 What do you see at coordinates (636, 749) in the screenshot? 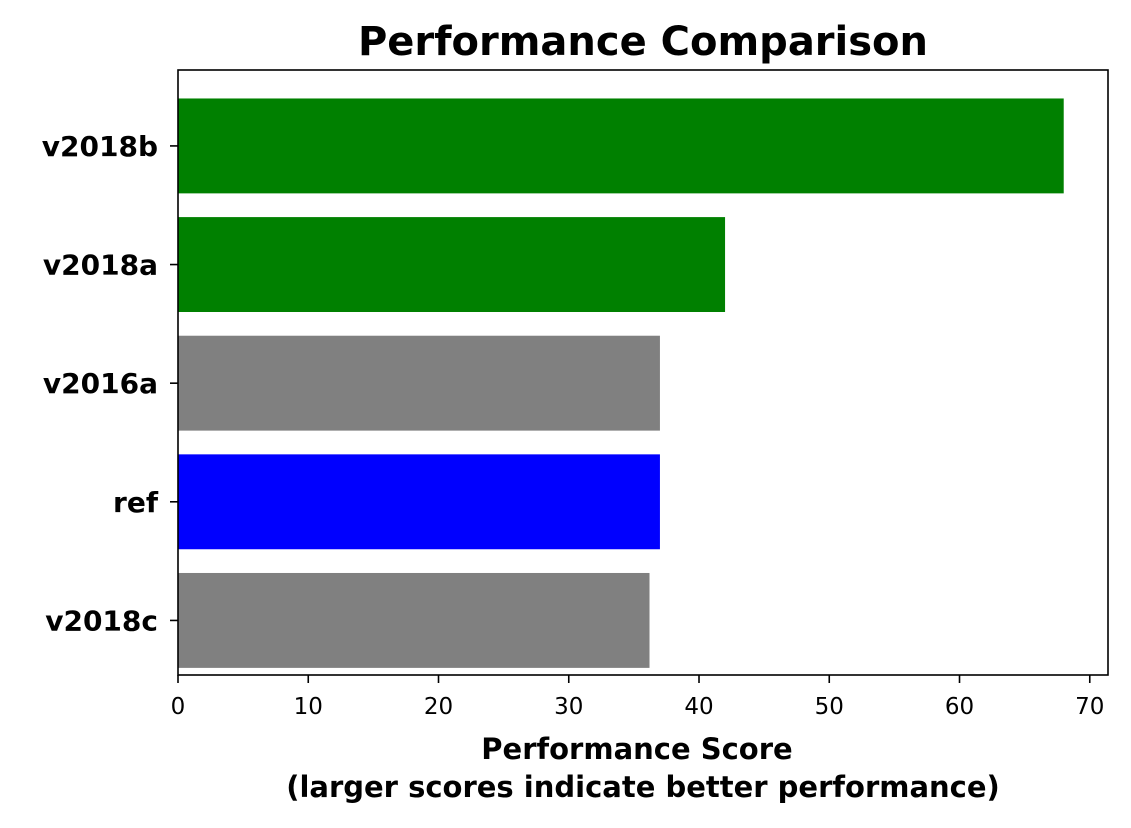
I see `x-axis-label-line1: Performance Score` at bounding box center [636, 749].